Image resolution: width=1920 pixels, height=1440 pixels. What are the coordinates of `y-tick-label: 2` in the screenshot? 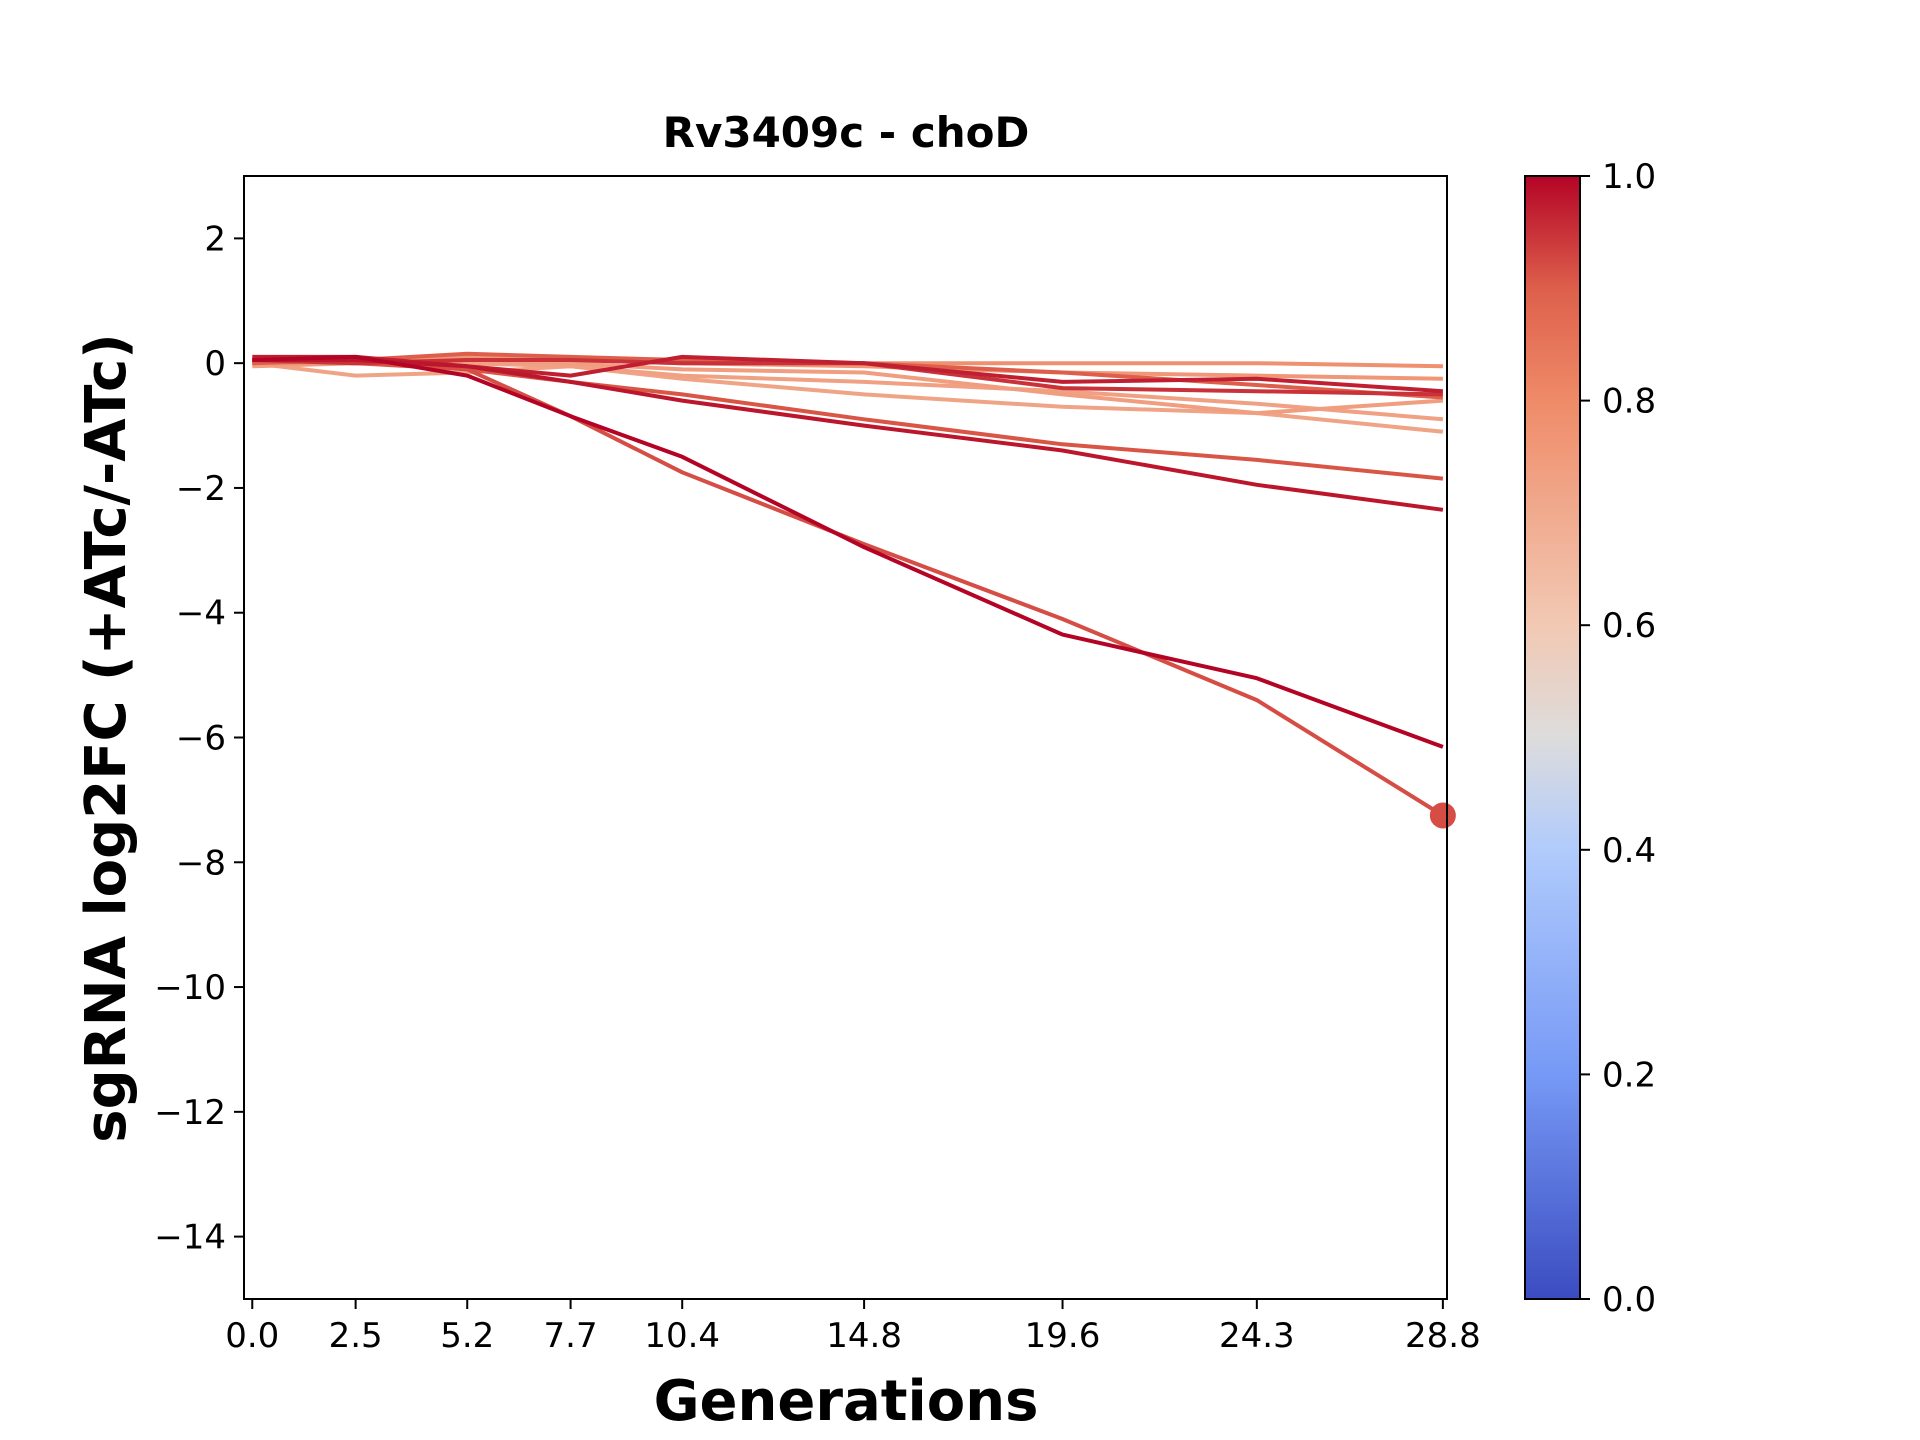 It's located at (215, 239).